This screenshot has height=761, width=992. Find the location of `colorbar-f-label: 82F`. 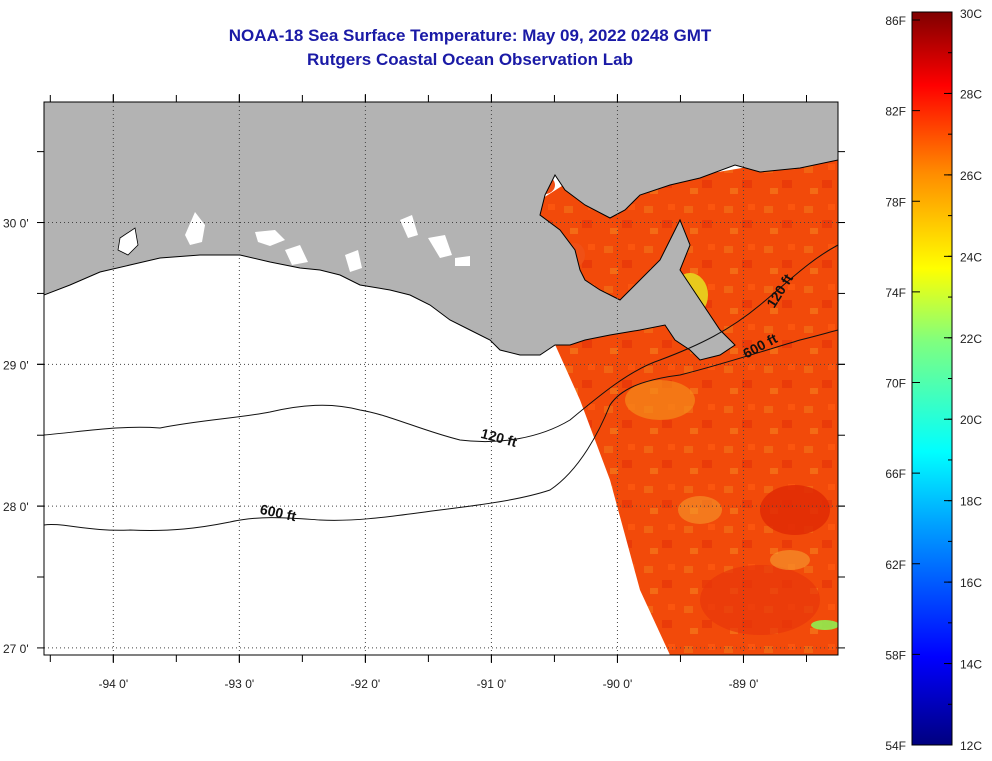

colorbar-f-label: 82F is located at coordinates (895, 112).